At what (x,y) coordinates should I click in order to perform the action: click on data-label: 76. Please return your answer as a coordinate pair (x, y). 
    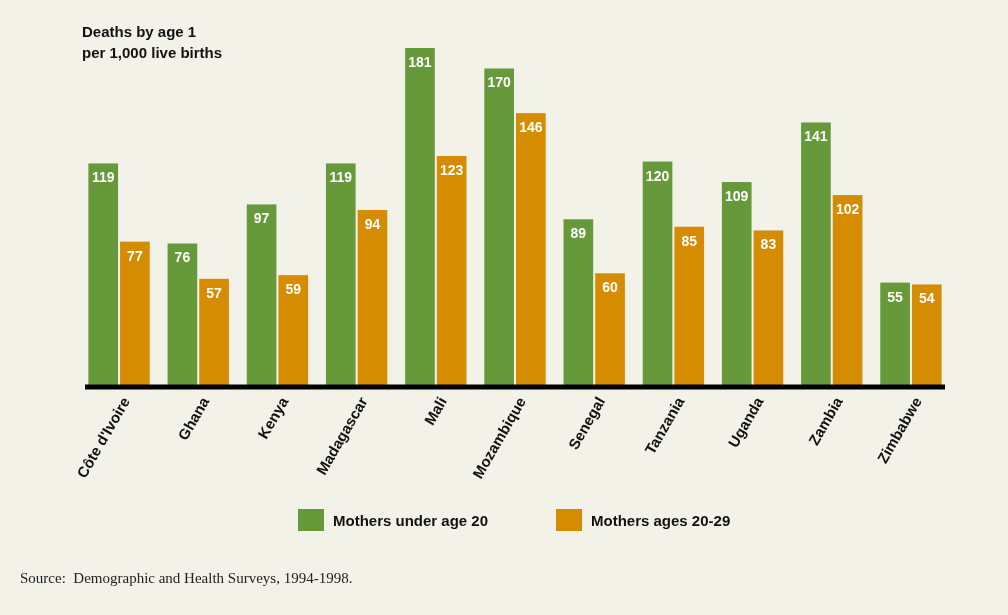
    Looking at the image, I should click on (182, 257).